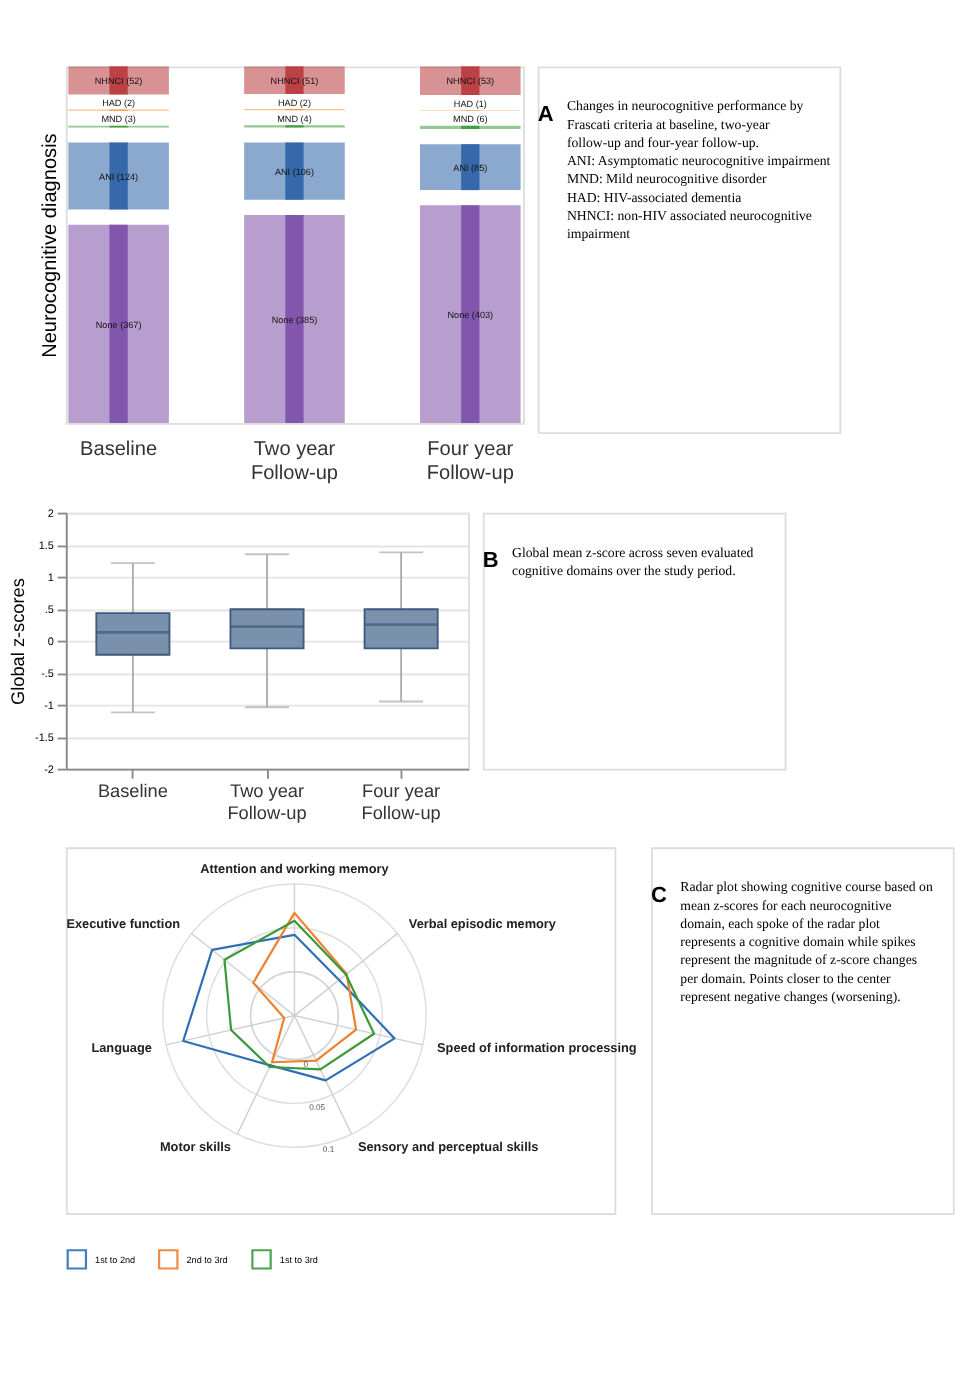 This screenshot has height=1380, width=962. I want to click on text: B, so click(490, 561).